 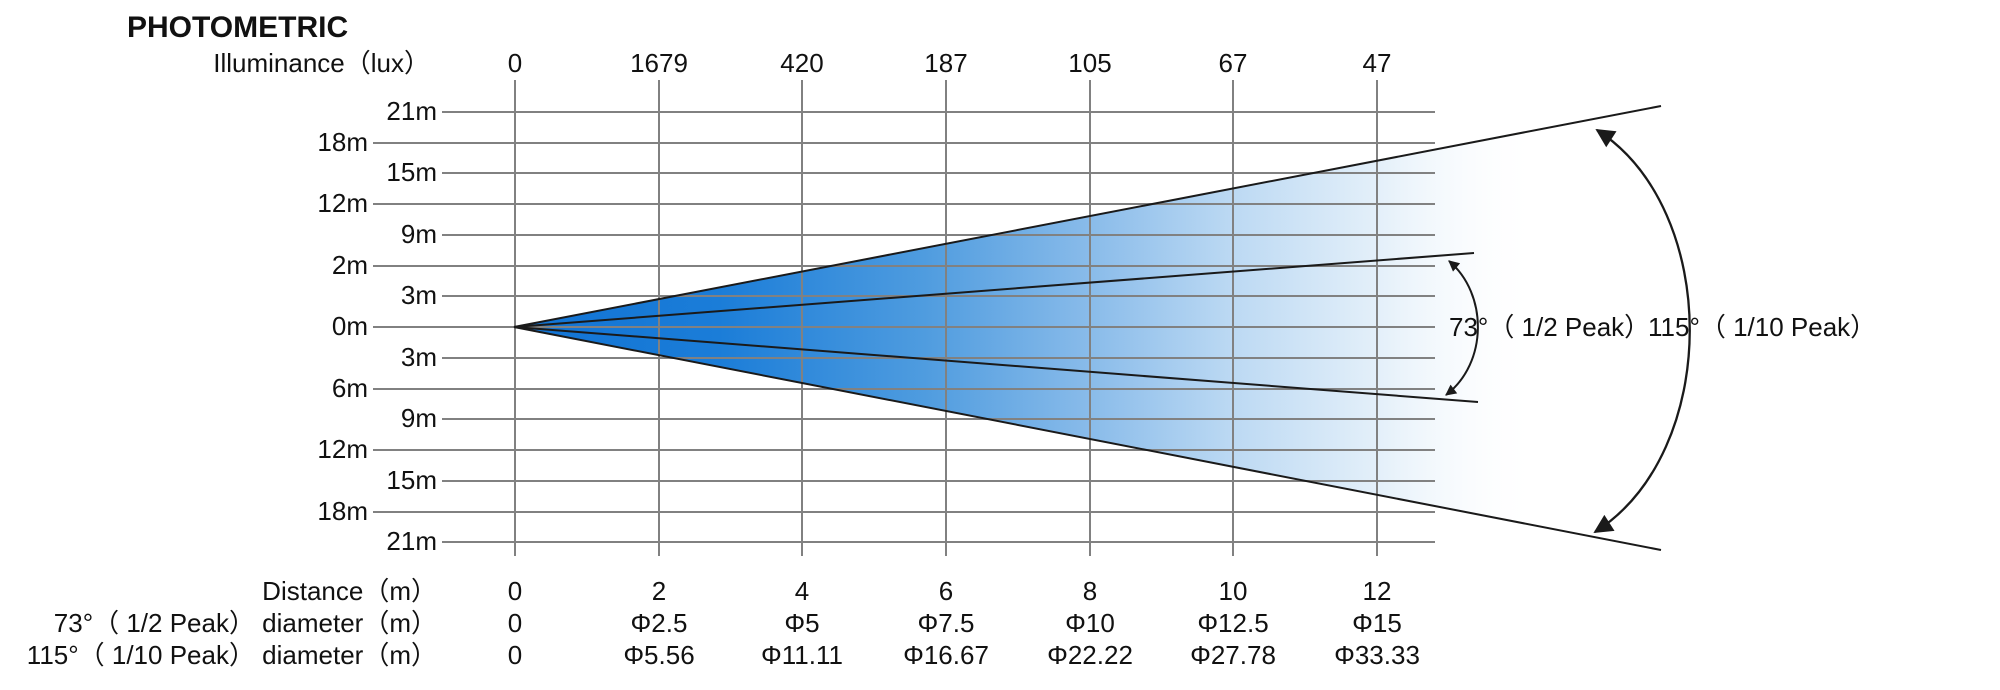 What do you see at coordinates (658, 655) in the screenshot?
I see `tenth-peak-diameter-value: Φ5.56` at bounding box center [658, 655].